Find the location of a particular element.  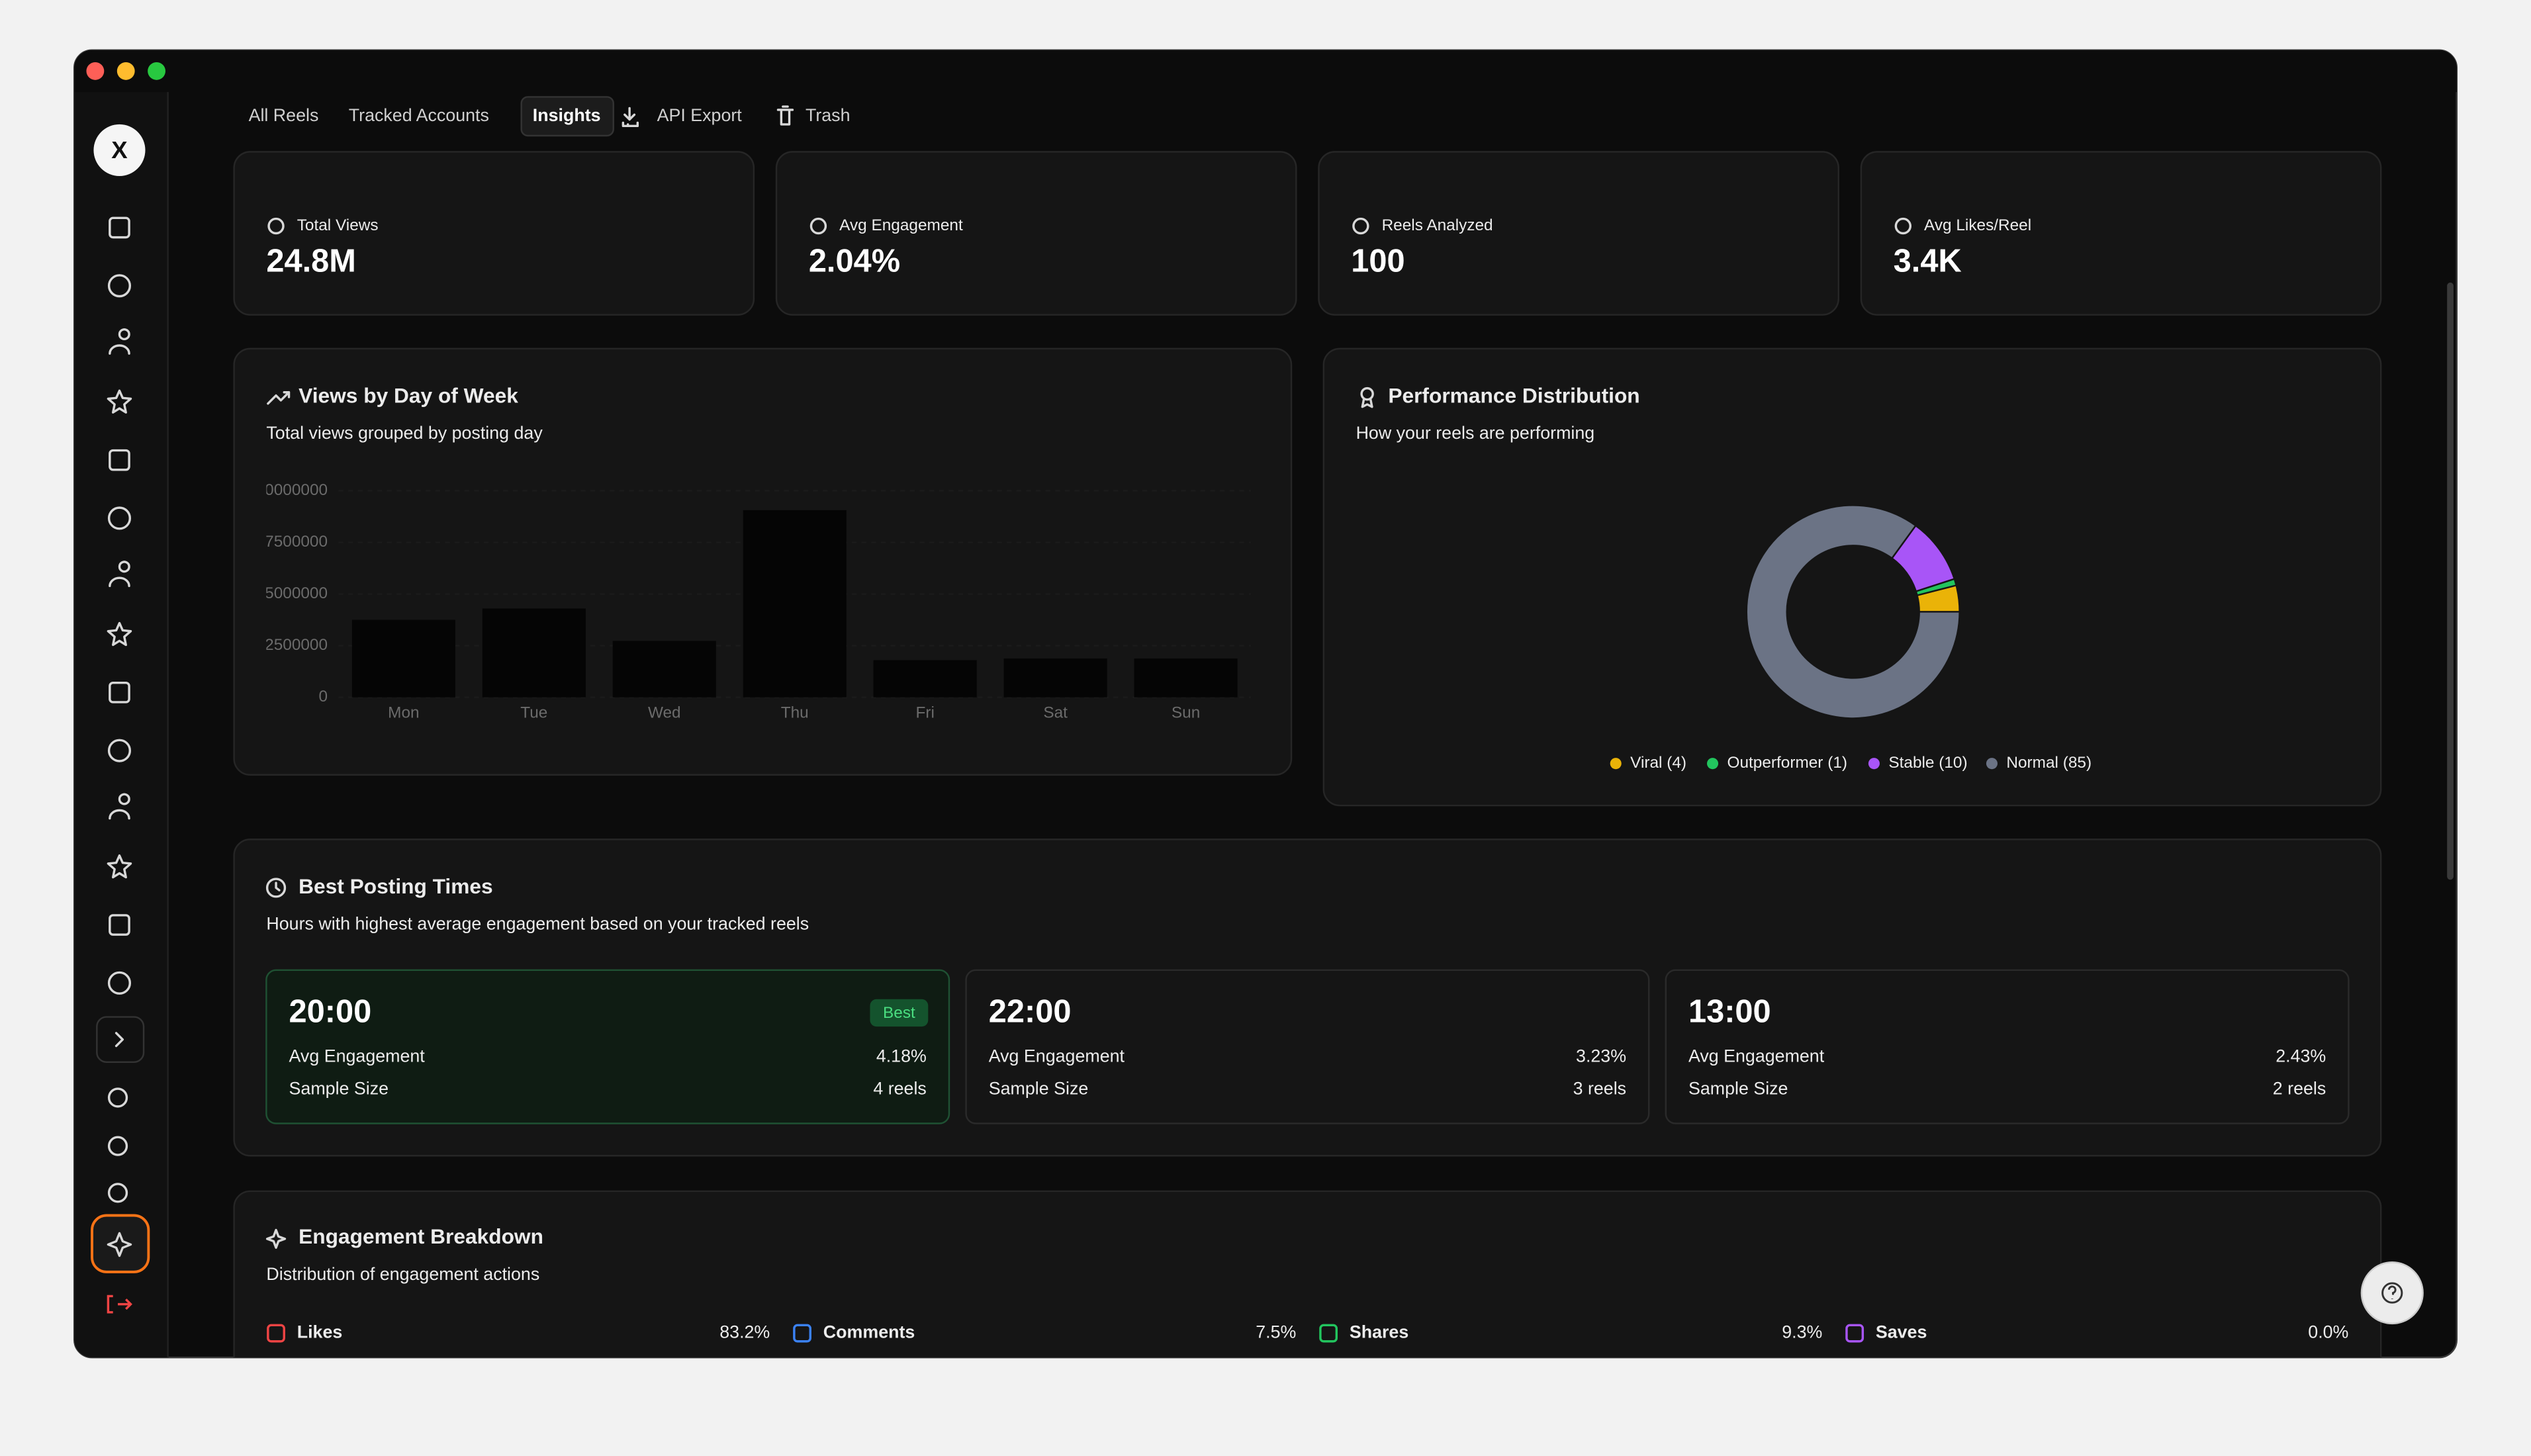

legend-label: Viral (4) is located at coordinates (1658, 763).